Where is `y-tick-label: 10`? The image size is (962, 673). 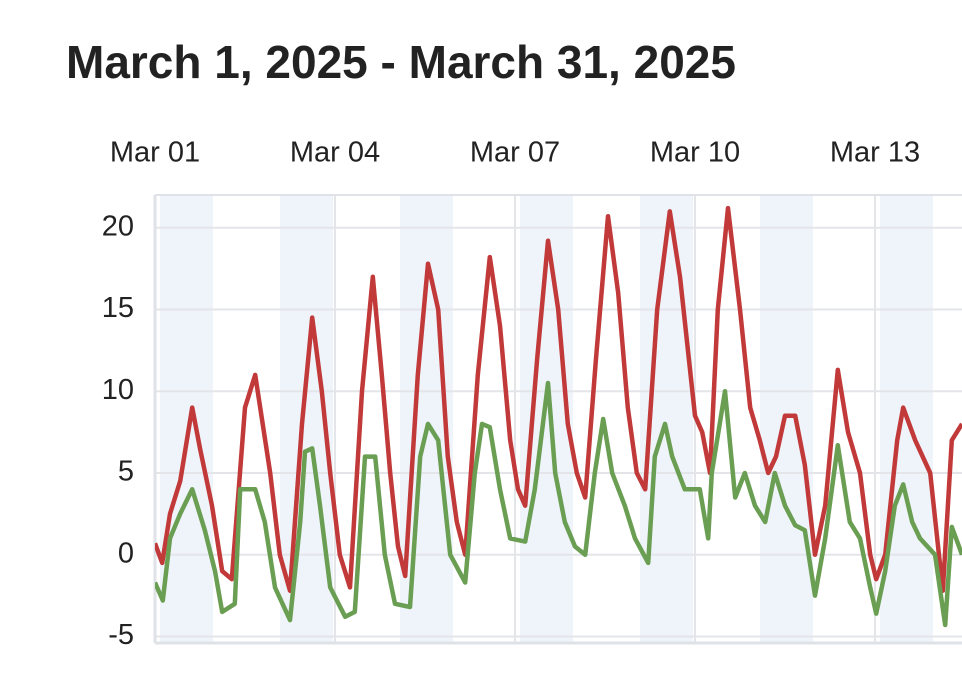 y-tick-label: 10 is located at coordinates (118, 390).